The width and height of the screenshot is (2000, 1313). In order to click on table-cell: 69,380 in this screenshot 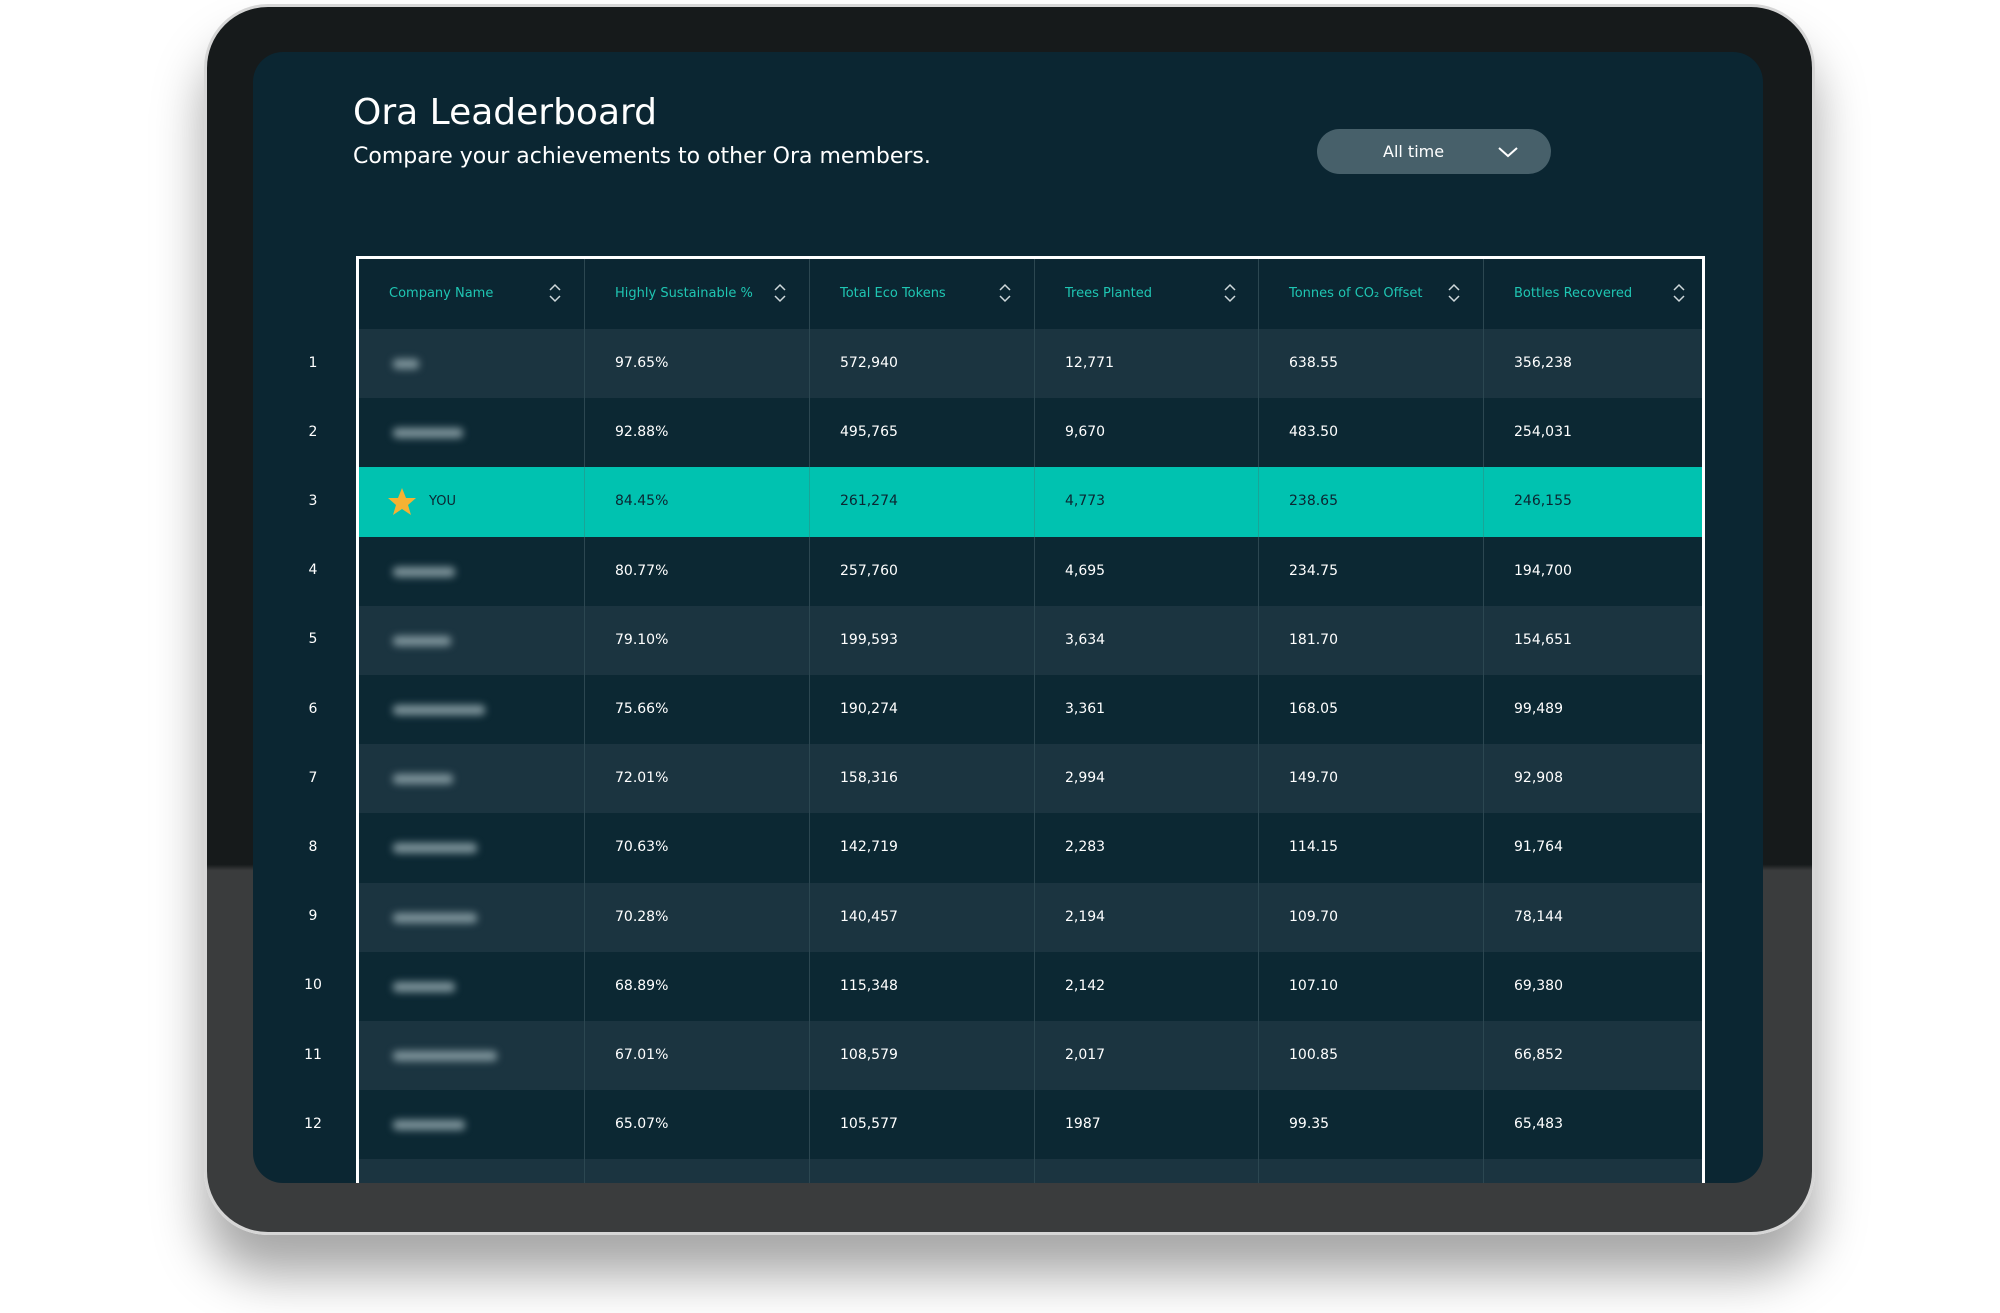, I will do `click(1592, 986)`.